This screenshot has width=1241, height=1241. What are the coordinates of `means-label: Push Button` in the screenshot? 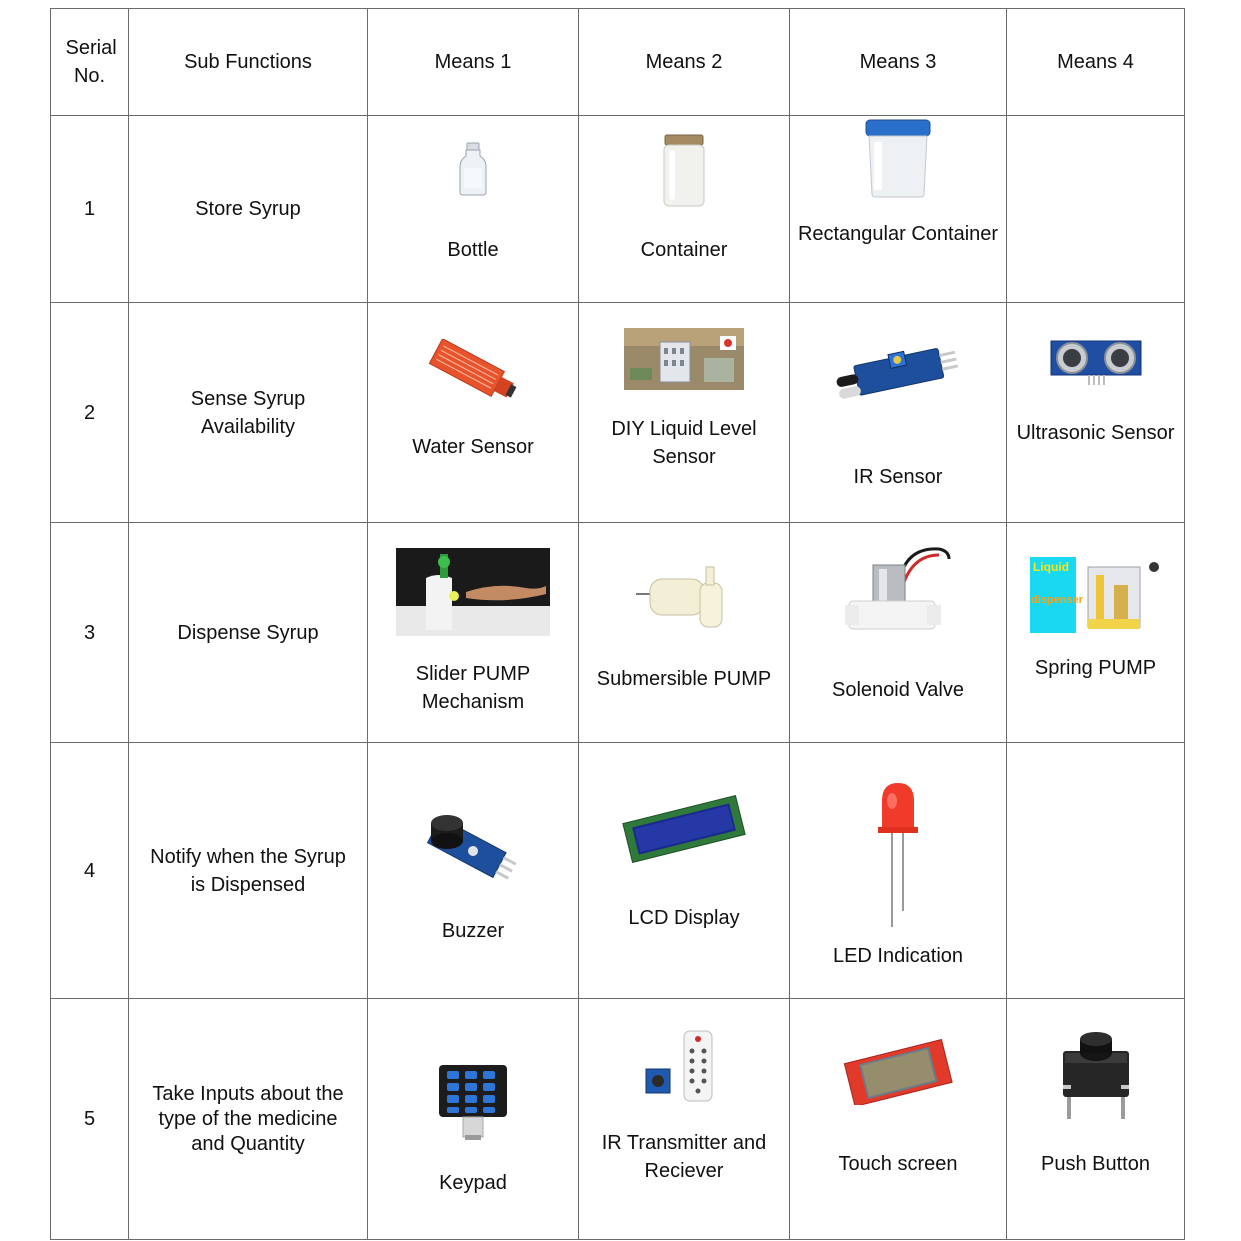 It's located at (1095, 1164).